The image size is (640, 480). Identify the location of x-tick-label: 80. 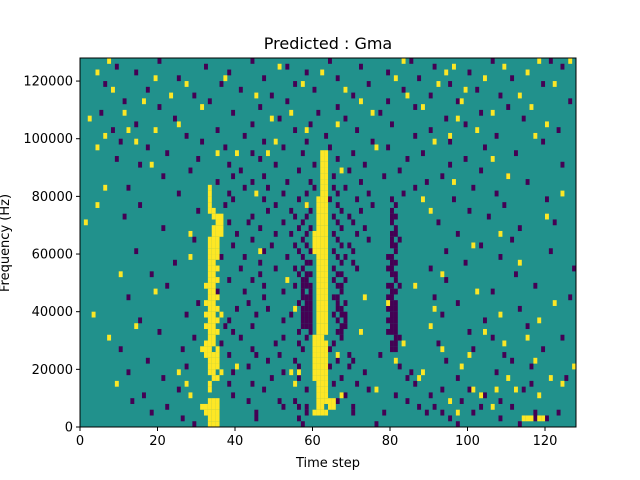
(390, 441).